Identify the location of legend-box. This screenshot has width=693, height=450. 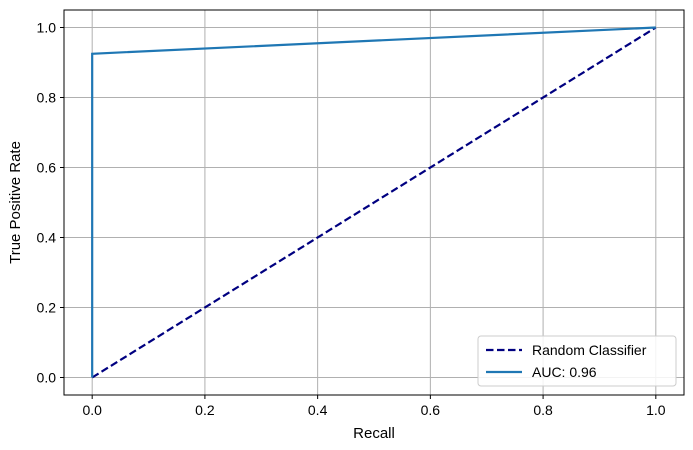
(577, 361).